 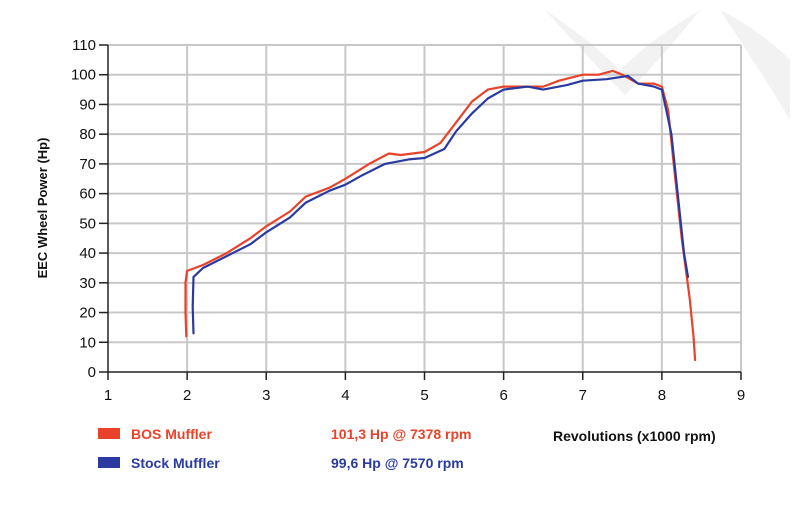 I want to click on x-axis-label: Revolutions (x1000 rpm), so click(x=634, y=436).